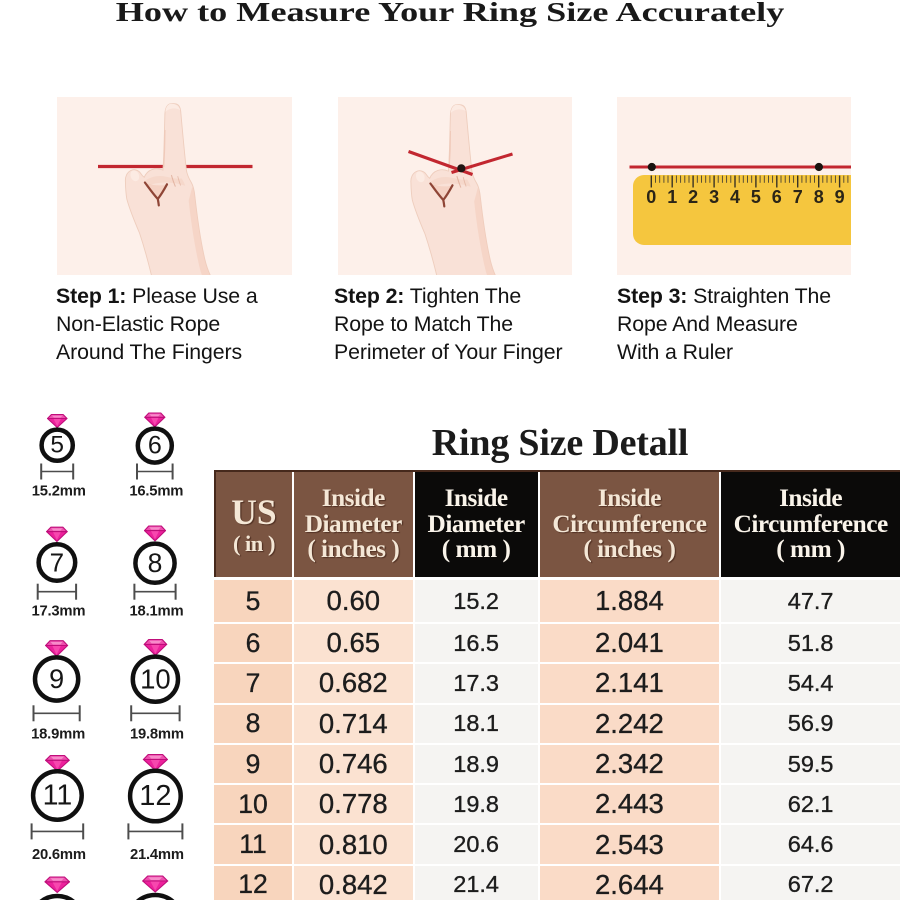  What do you see at coordinates (59, 492) in the screenshot?
I see `svg-text: 15.2mm` at bounding box center [59, 492].